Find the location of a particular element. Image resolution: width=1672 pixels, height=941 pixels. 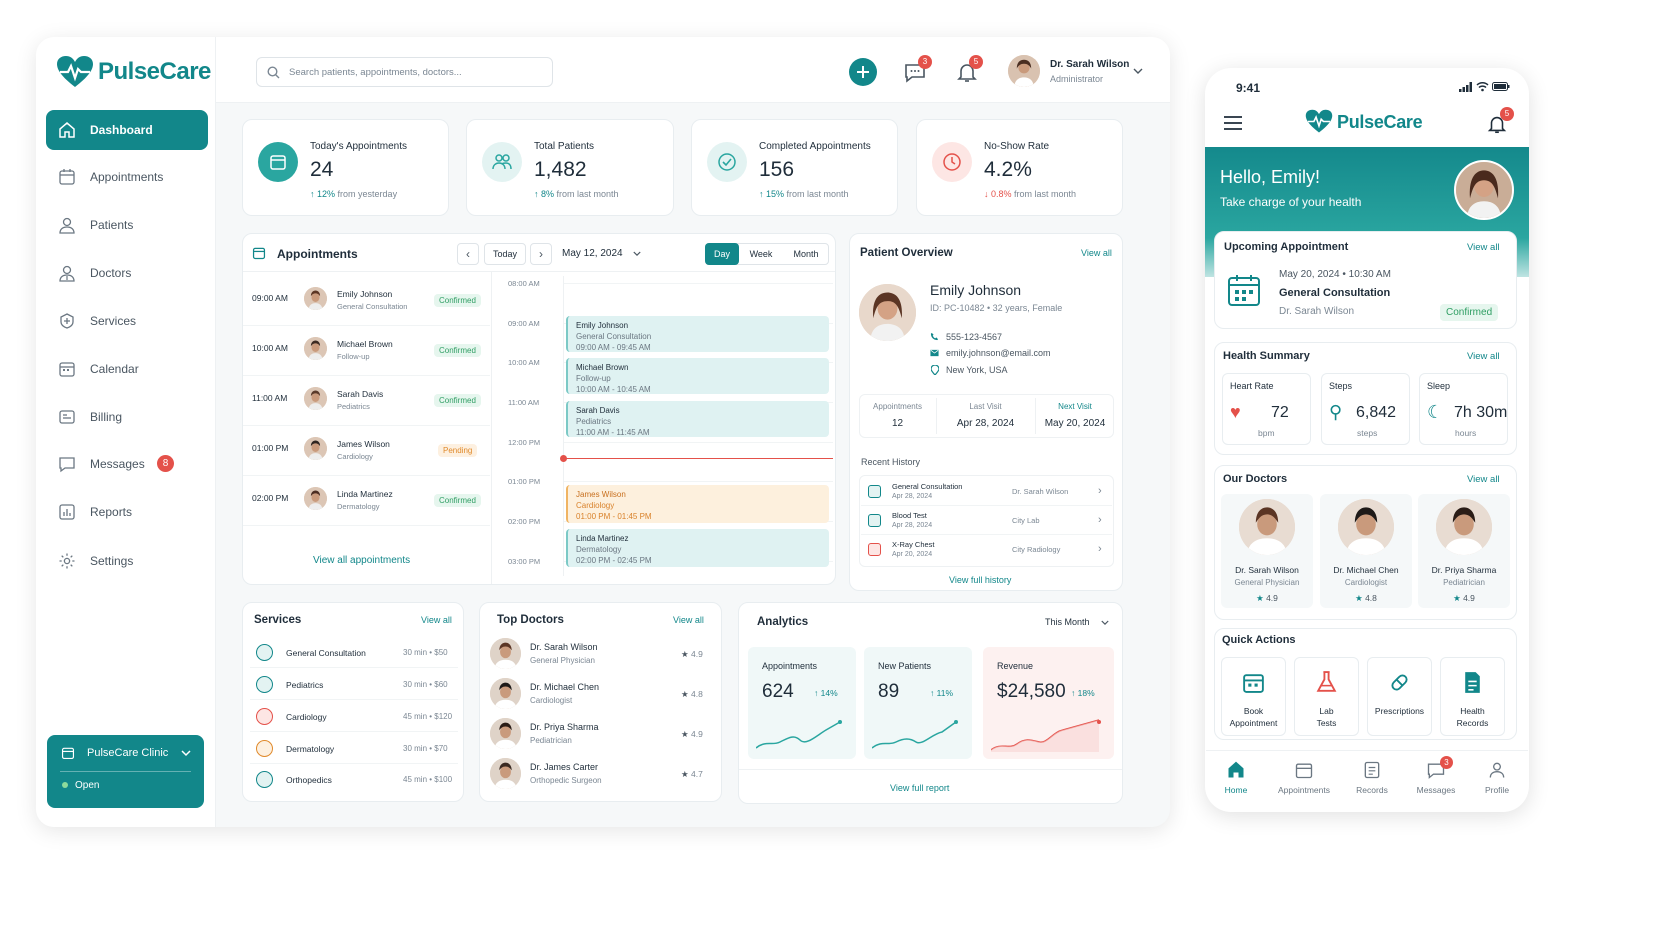

sidebar is located at coordinates (126, 432).